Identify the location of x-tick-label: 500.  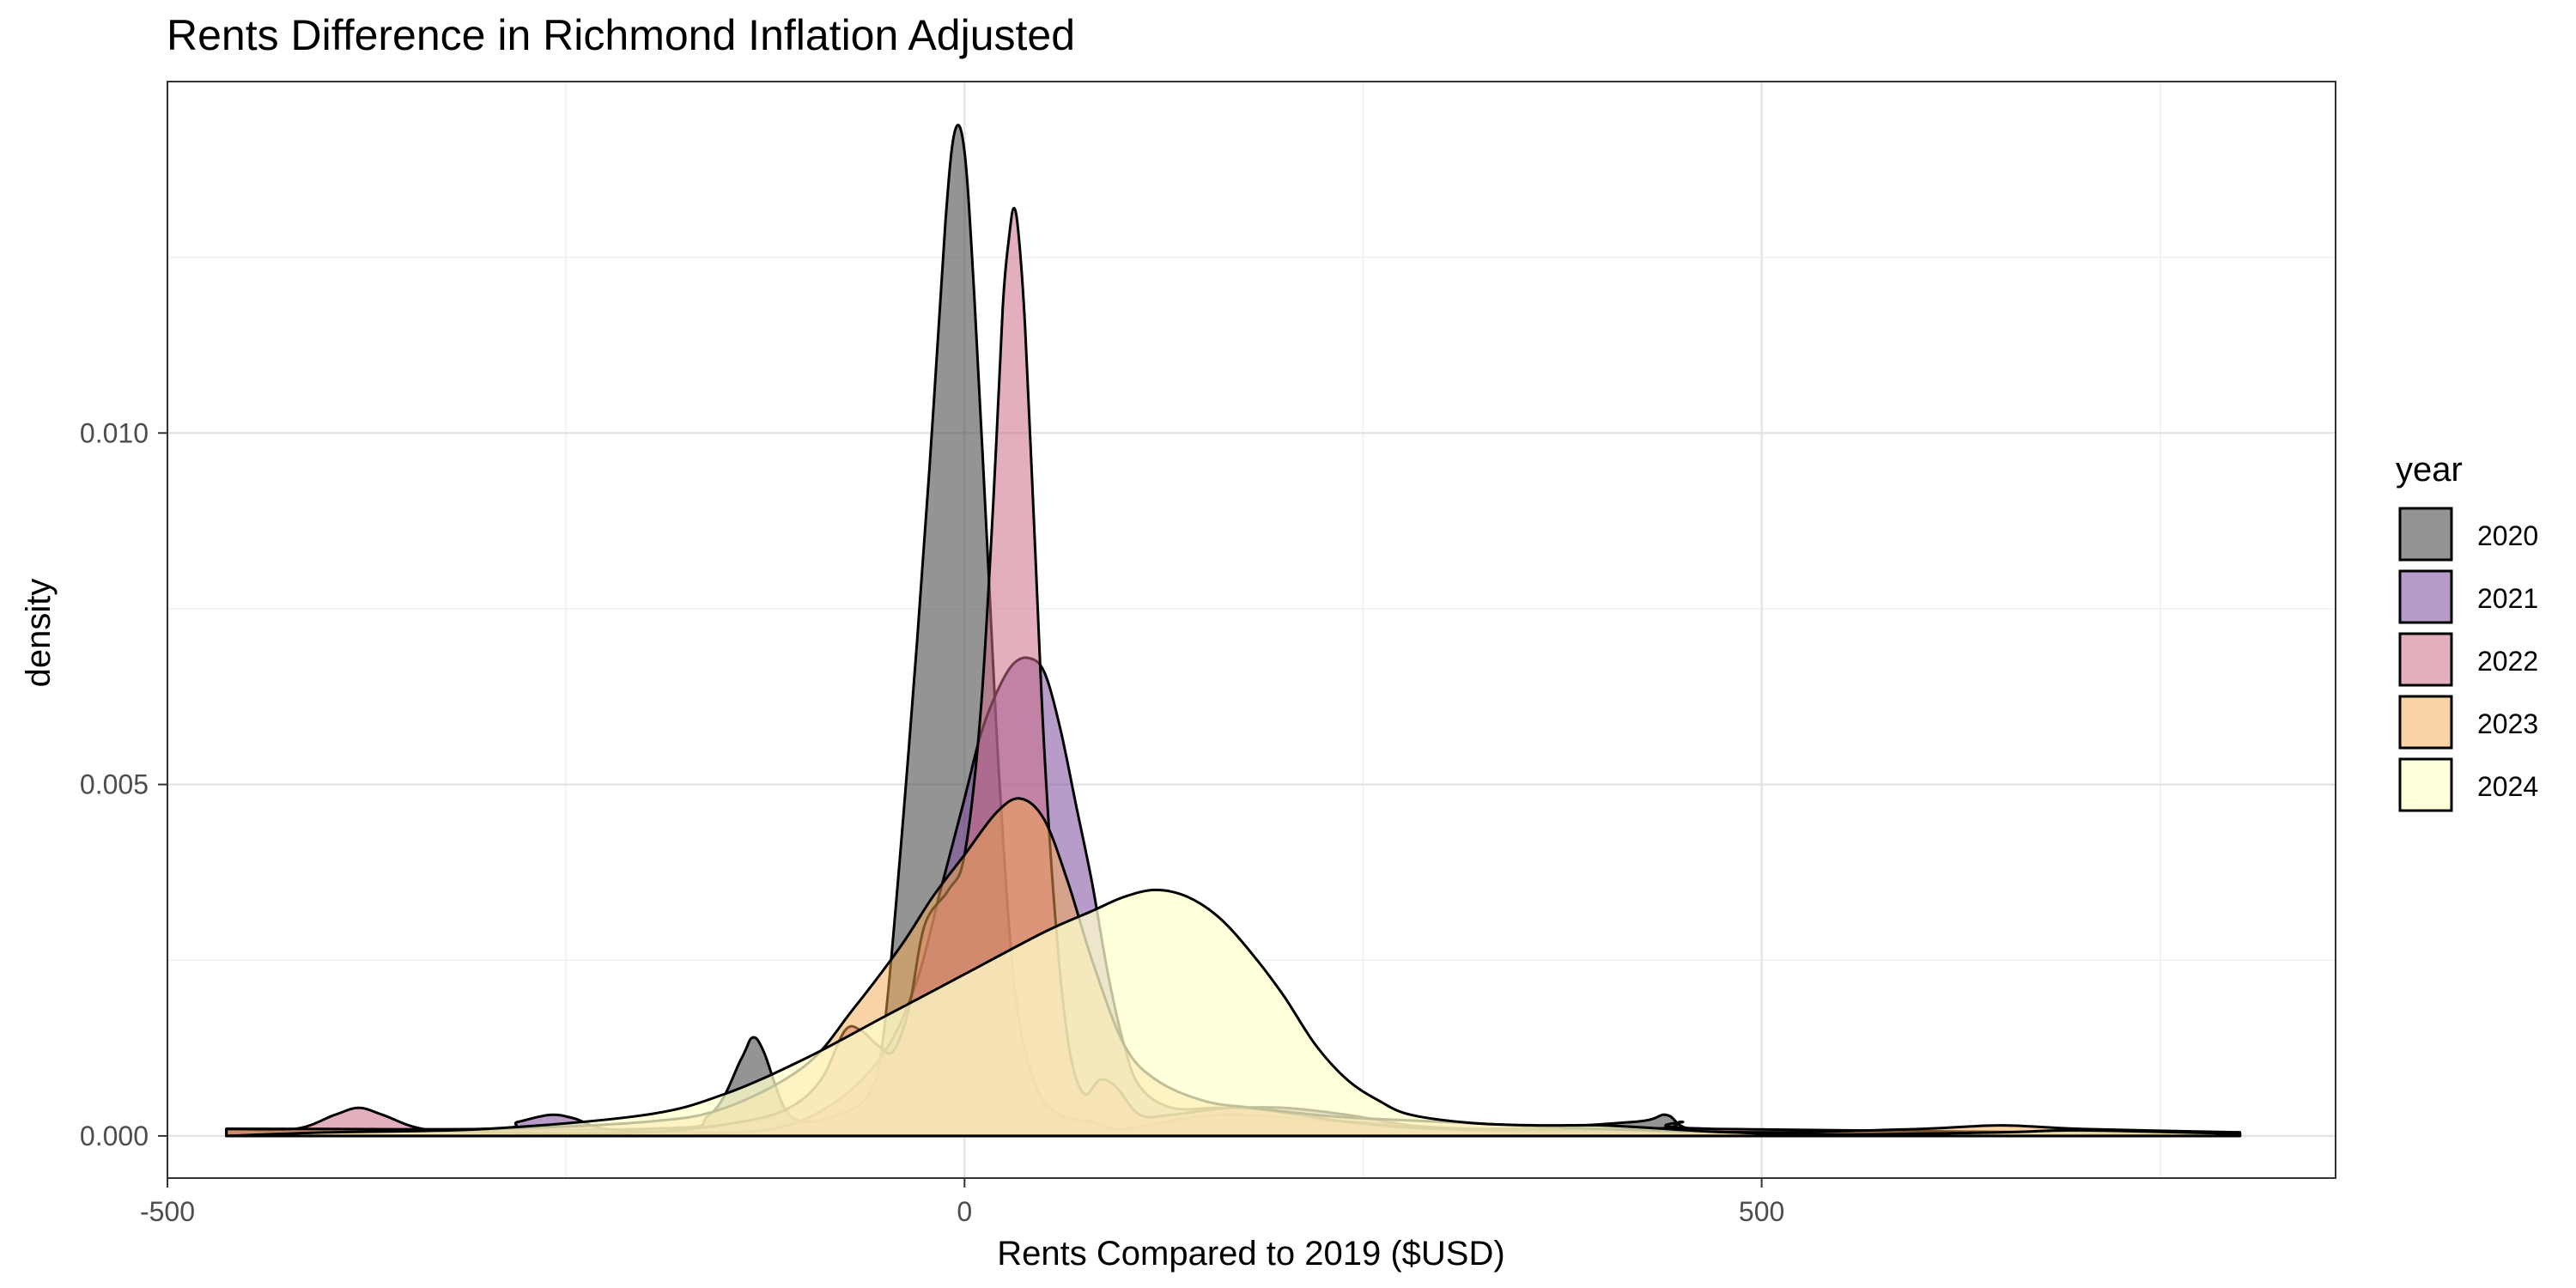
(1762, 1211).